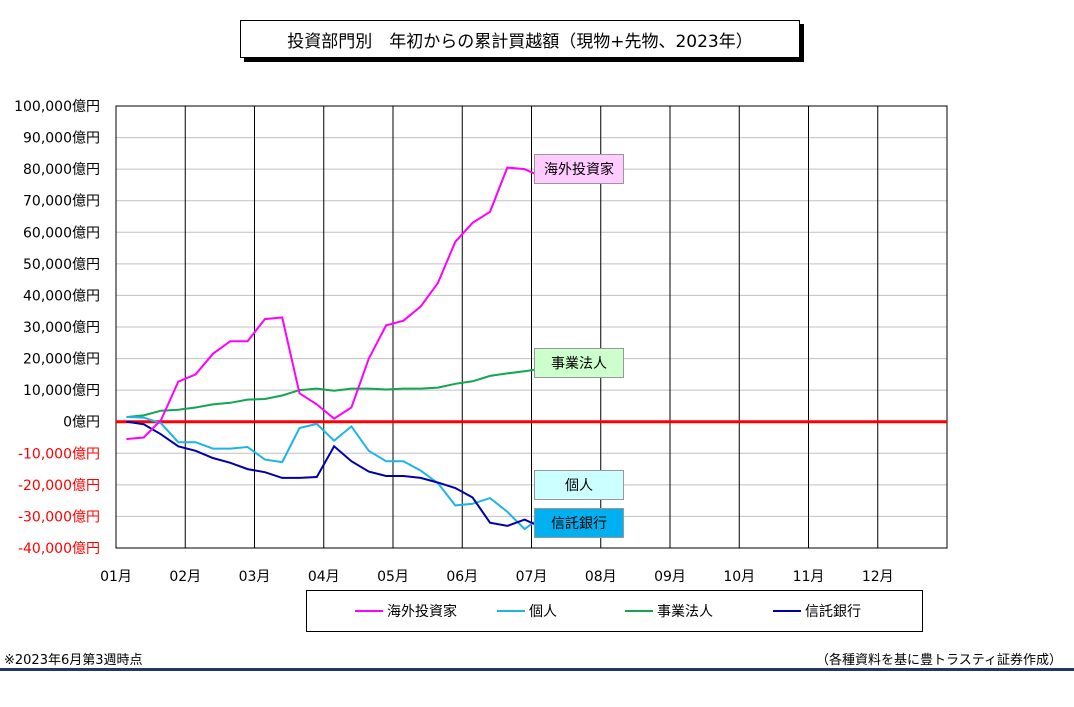  What do you see at coordinates (532, 577) in the screenshot?
I see `x-tick-label: 07月` at bounding box center [532, 577].